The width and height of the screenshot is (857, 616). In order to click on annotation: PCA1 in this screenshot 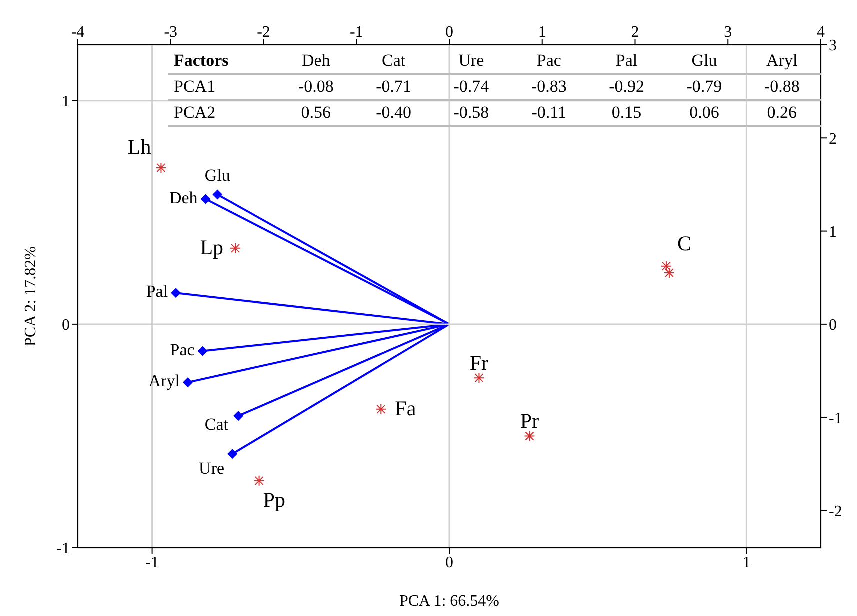, I will do `click(195, 87)`.